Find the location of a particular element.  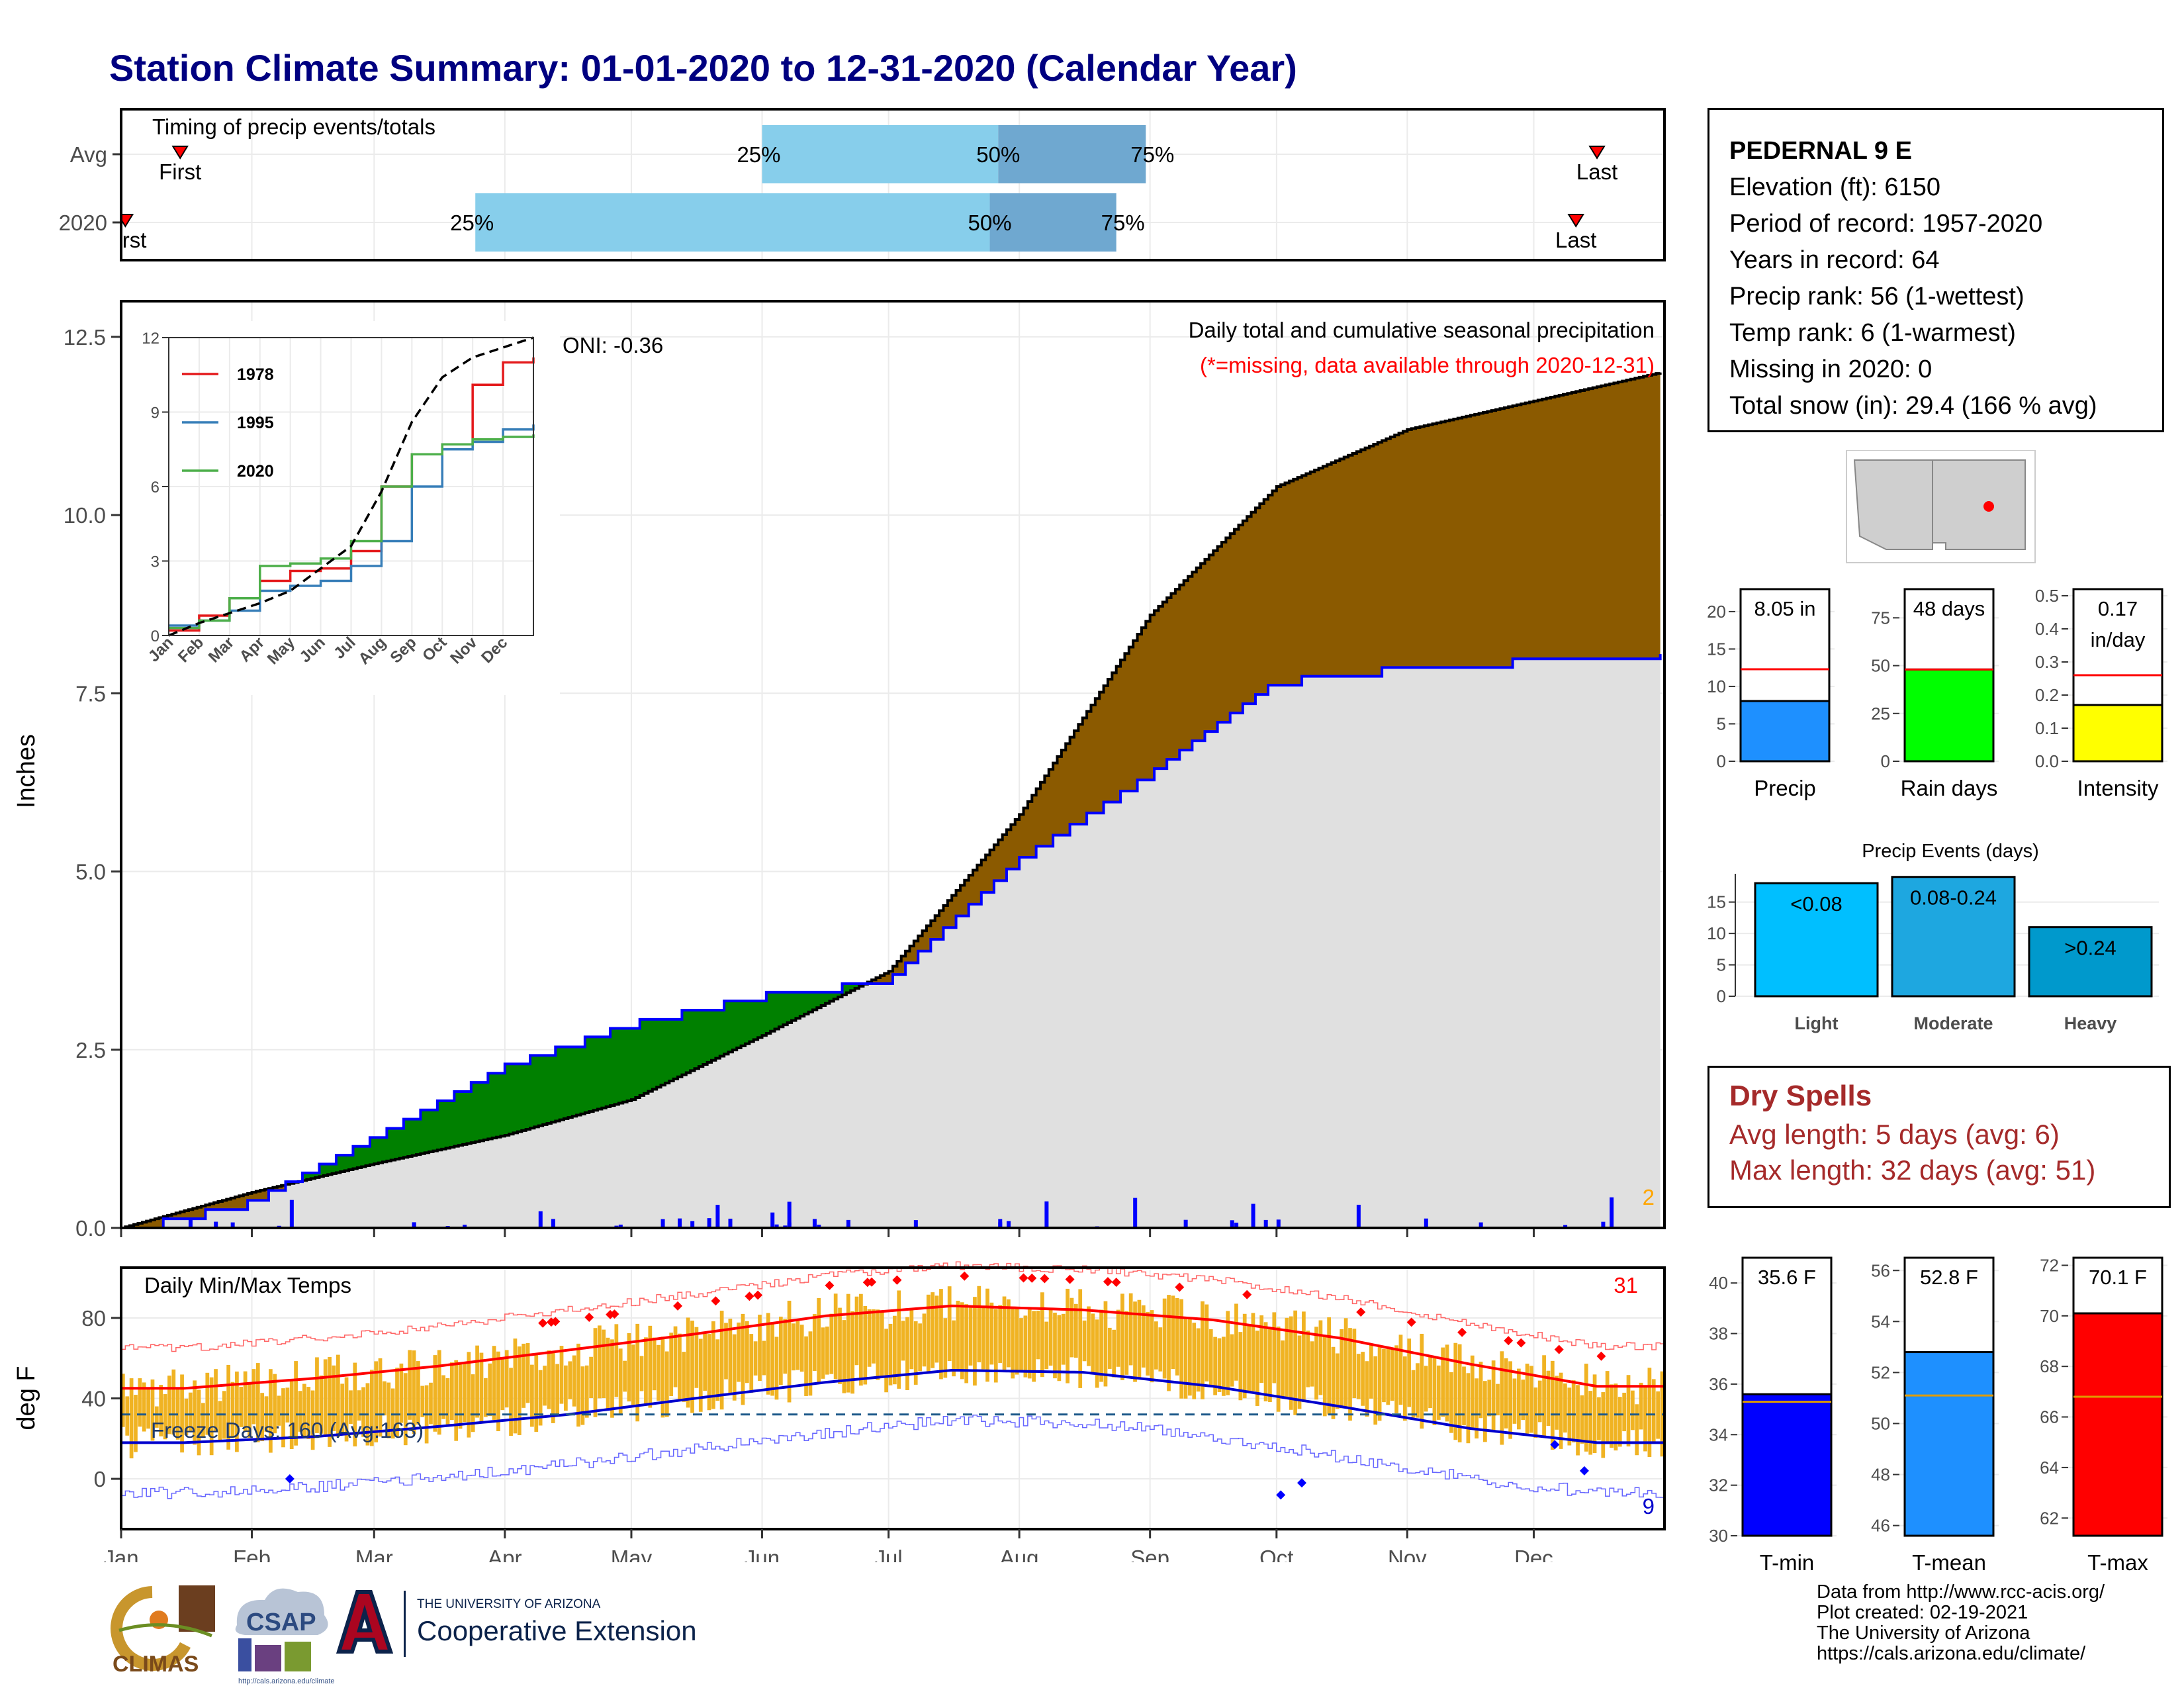

events-y-tick-label: 5 is located at coordinates (1721, 965).